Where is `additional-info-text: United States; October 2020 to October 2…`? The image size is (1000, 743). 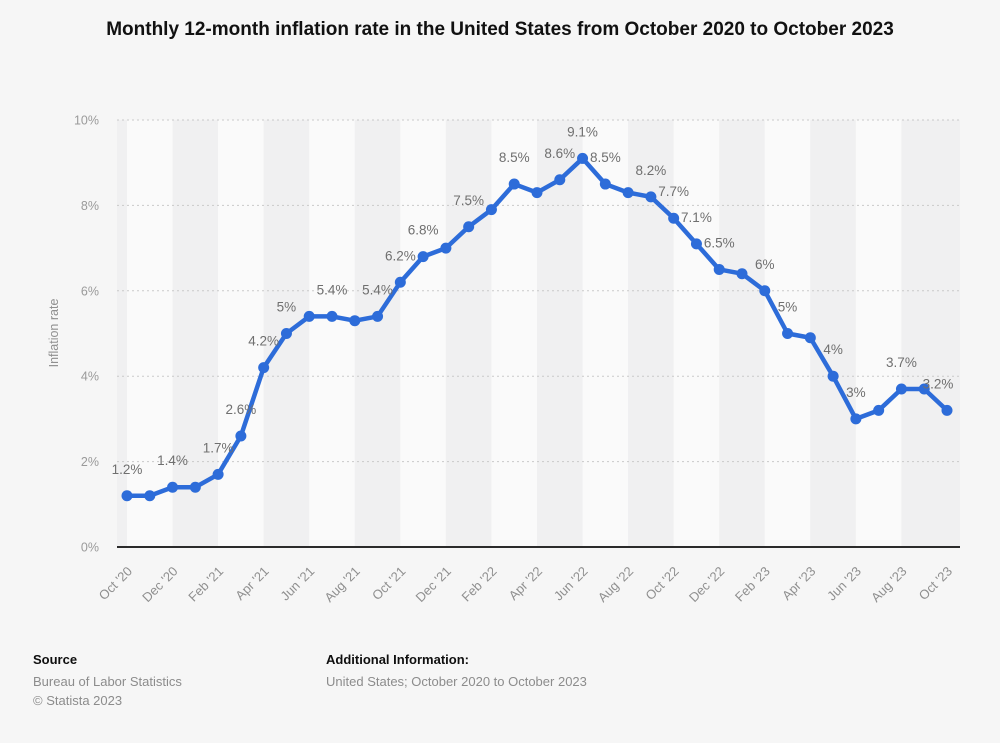
additional-info-text: United States; October 2020 to October 2… is located at coordinates (456, 681).